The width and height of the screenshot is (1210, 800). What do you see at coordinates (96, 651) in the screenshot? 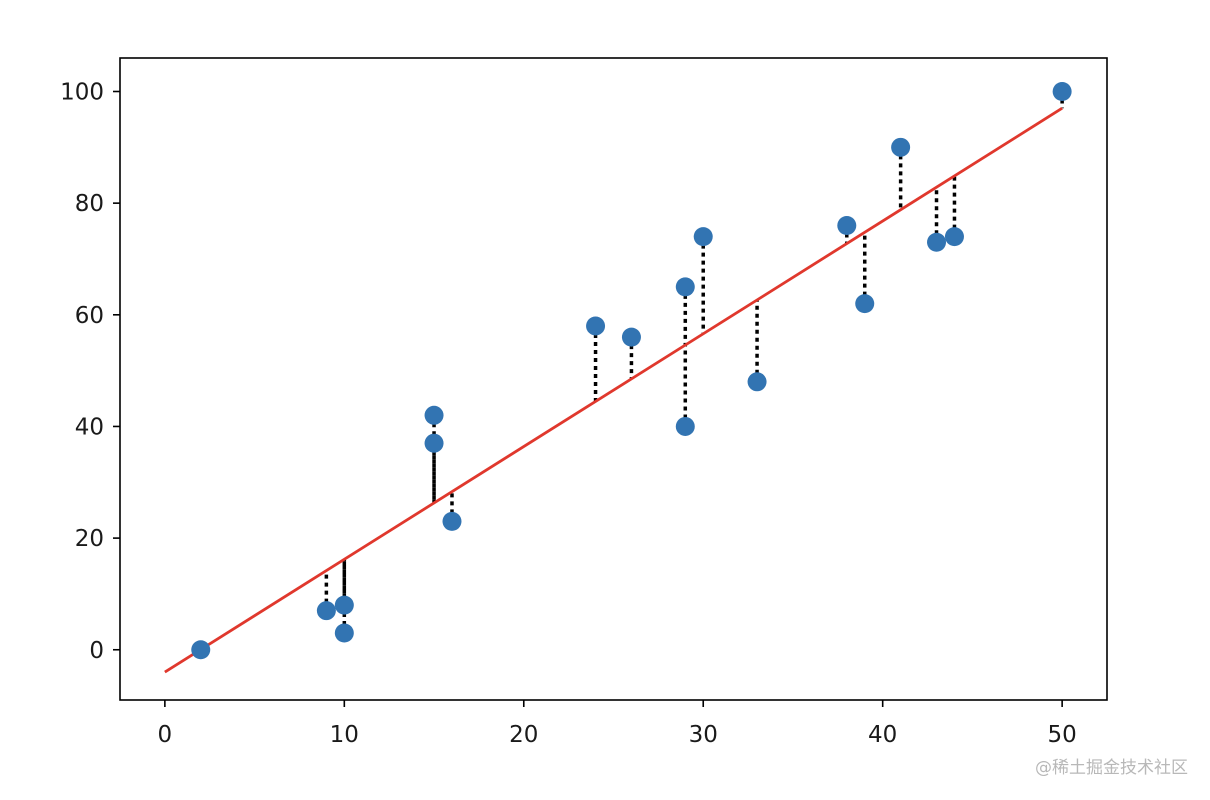
I see `y-tick-label-0: 0` at bounding box center [96, 651].